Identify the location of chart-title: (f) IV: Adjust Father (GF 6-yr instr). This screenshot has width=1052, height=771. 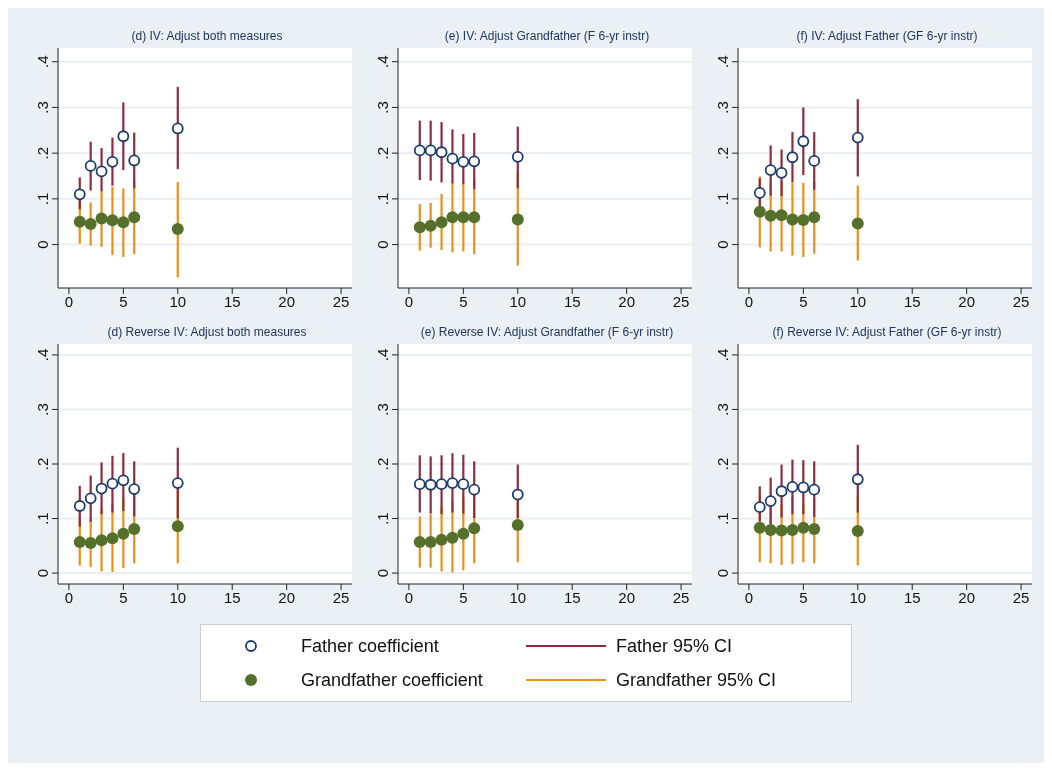
(887, 36).